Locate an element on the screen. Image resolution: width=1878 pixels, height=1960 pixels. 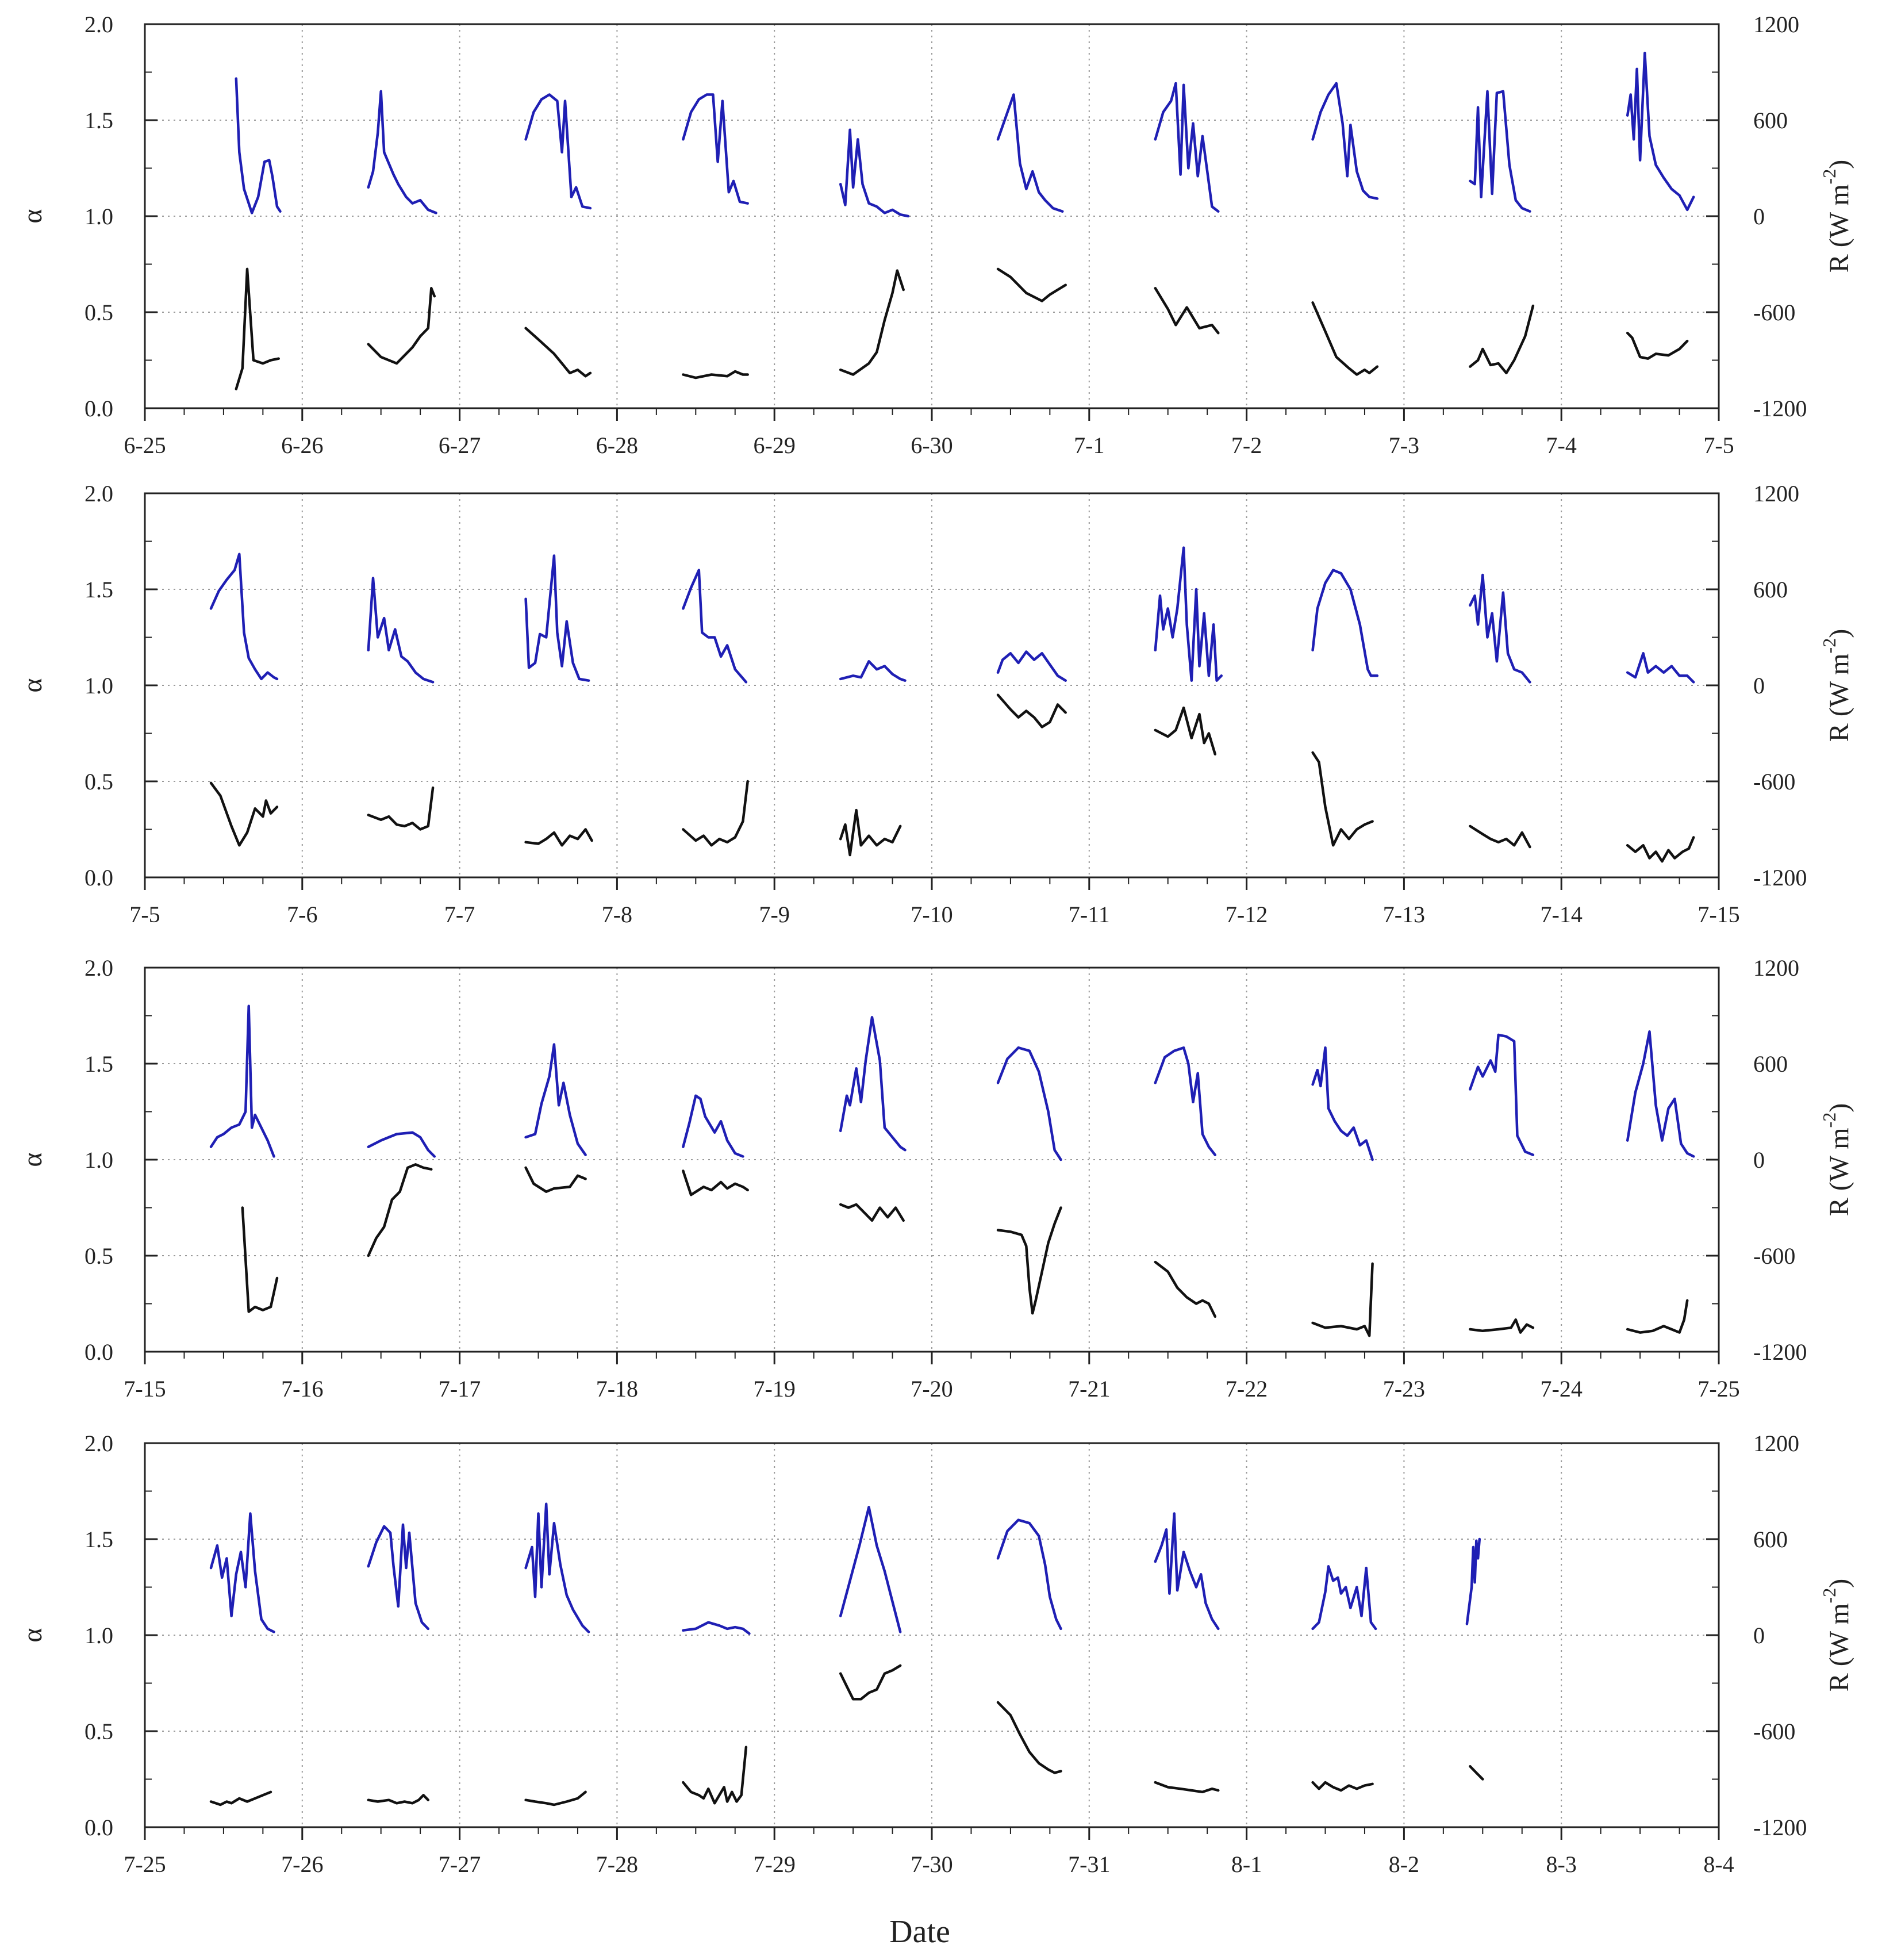
x-tick-label: 7-19 is located at coordinates (775, 1389).